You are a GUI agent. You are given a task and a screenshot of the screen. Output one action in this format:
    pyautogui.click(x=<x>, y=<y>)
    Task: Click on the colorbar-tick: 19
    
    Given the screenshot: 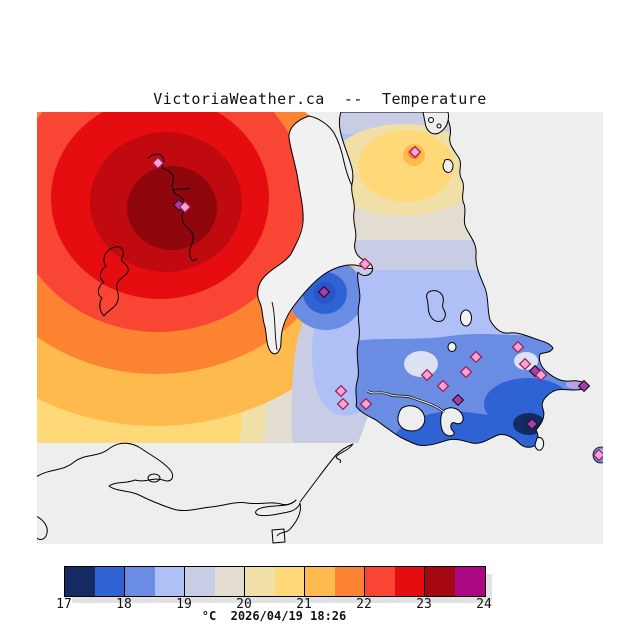 What is the action you would take?
    pyautogui.click(x=184, y=604)
    